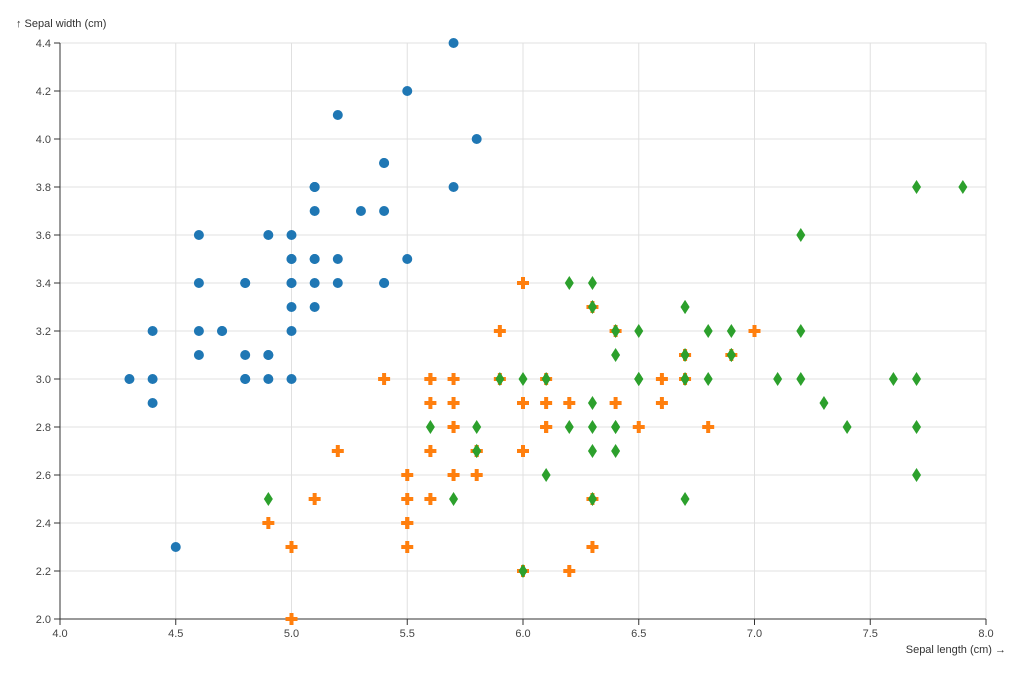 The image size is (1024, 674). What do you see at coordinates (43, 524) in the screenshot?
I see `y-tick-label: 2.4` at bounding box center [43, 524].